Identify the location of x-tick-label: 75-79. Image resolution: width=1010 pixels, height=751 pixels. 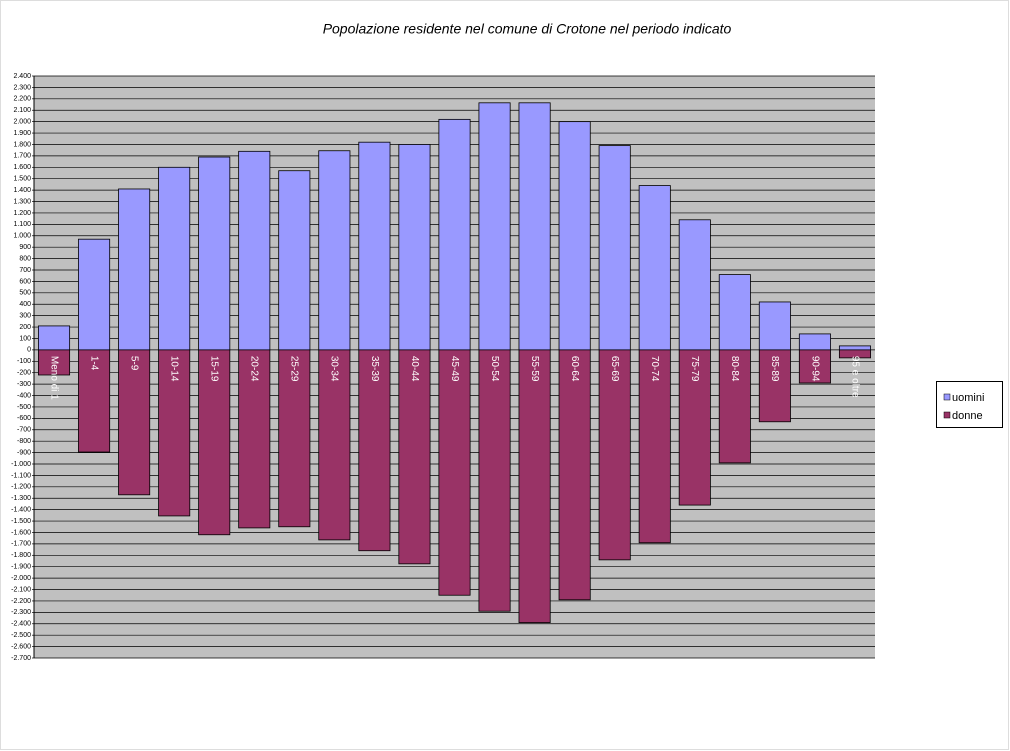
(694, 369).